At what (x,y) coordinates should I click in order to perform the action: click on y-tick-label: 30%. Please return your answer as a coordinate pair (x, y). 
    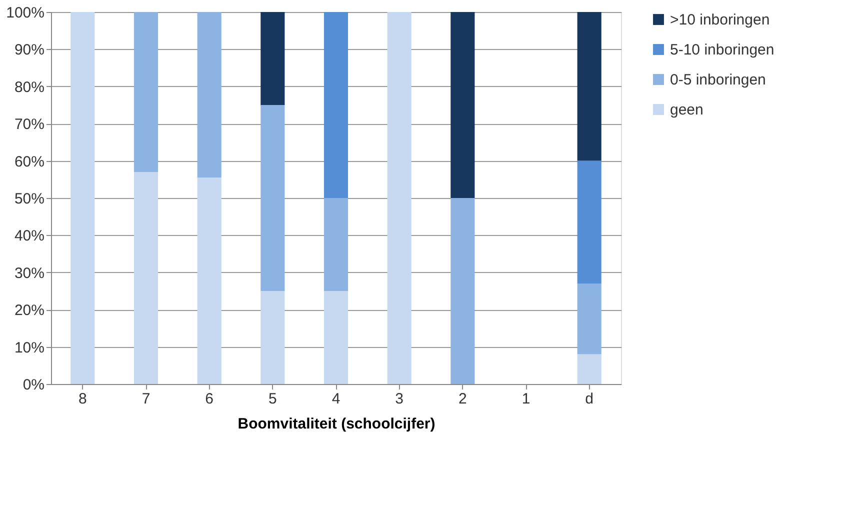
    Looking at the image, I should click on (29, 273).